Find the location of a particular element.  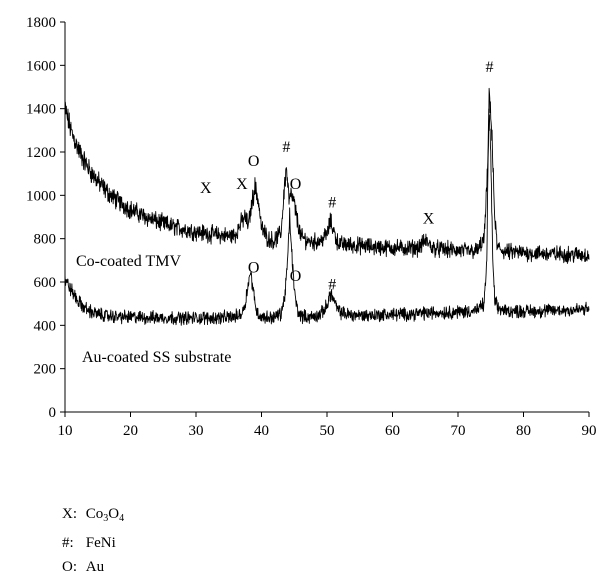

phase-key: X: Co3O4 #: FeNi O: Au is located at coordinates (93, 540).